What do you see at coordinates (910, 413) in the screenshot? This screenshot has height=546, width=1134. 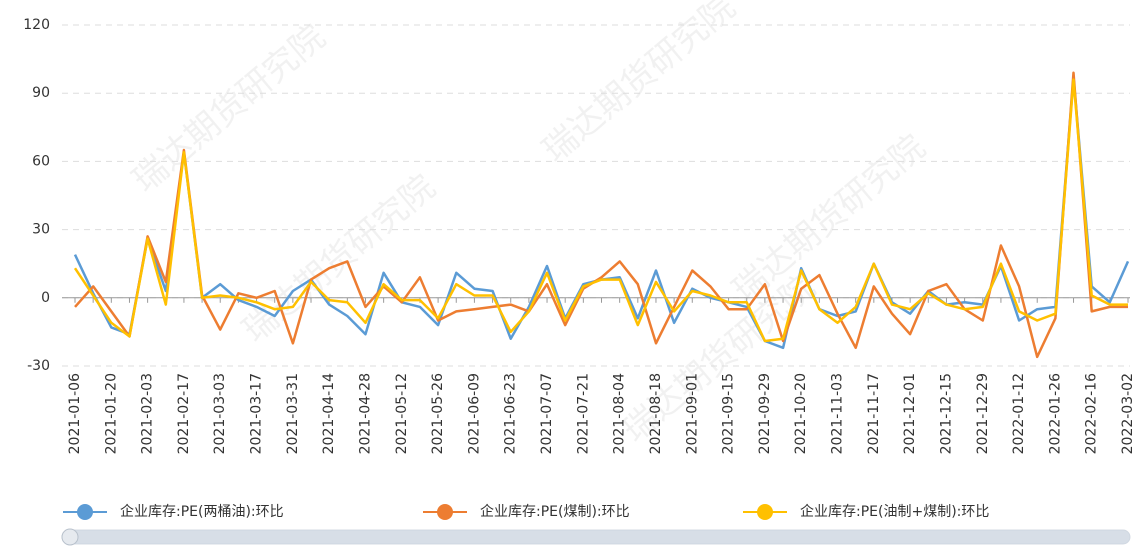 I see `x-tick-label: 2021-12-01` at bounding box center [910, 413].